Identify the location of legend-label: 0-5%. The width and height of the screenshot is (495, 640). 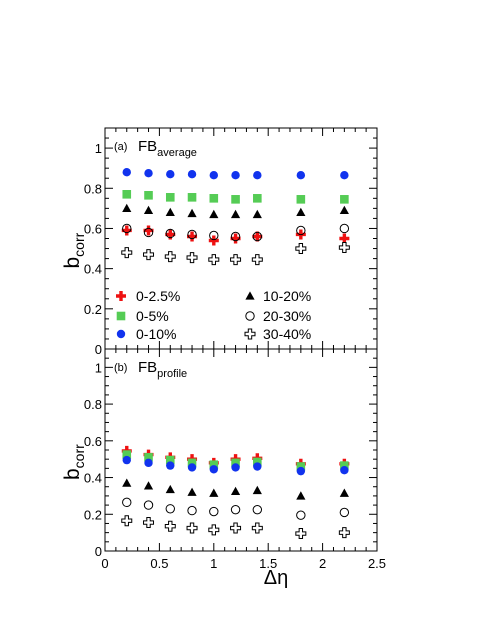
(152, 316).